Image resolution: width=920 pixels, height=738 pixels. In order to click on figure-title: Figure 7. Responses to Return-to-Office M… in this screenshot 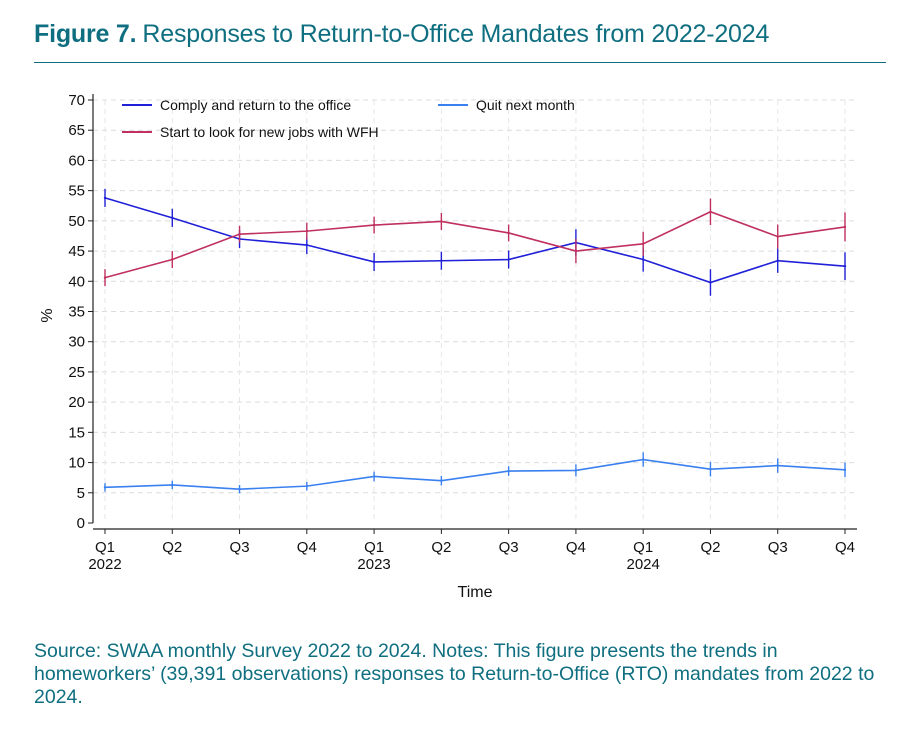, I will do `click(460, 34)`.